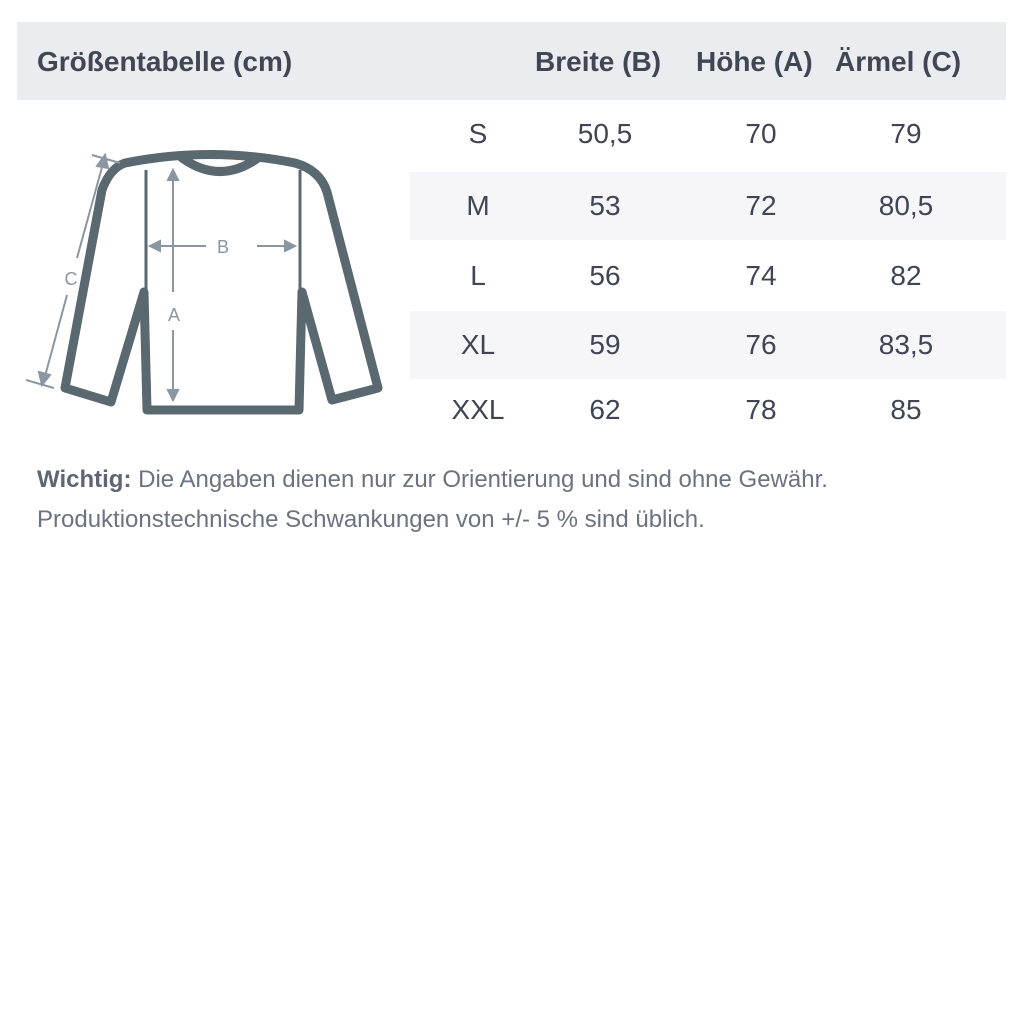 The height and width of the screenshot is (1024, 1024). What do you see at coordinates (906, 205) in the screenshot?
I see `aermel-cell: 80,5` at bounding box center [906, 205].